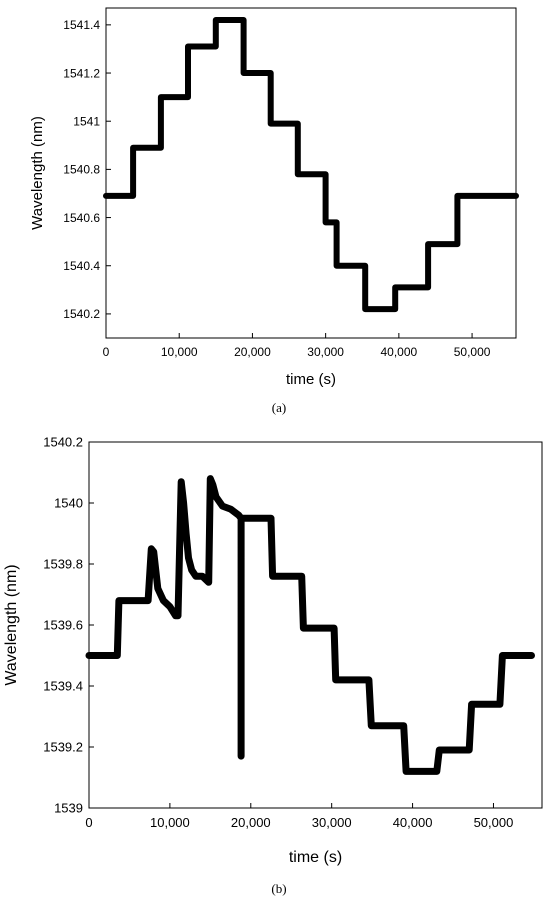  I want to click on panel-b-x-tick-label: 40,000, so click(413, 822).